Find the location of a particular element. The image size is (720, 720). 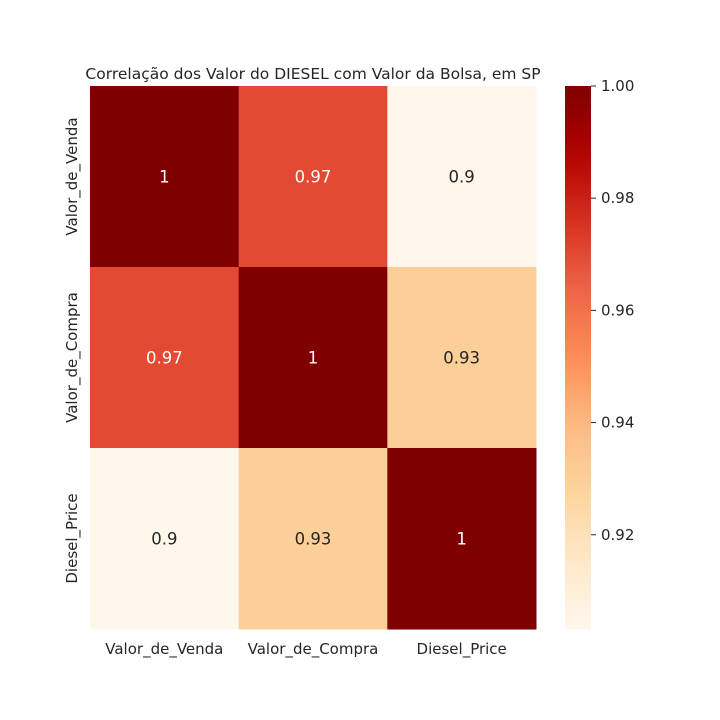

colorbar-tick-label: 0.94 is located at coordinates (617, 423).